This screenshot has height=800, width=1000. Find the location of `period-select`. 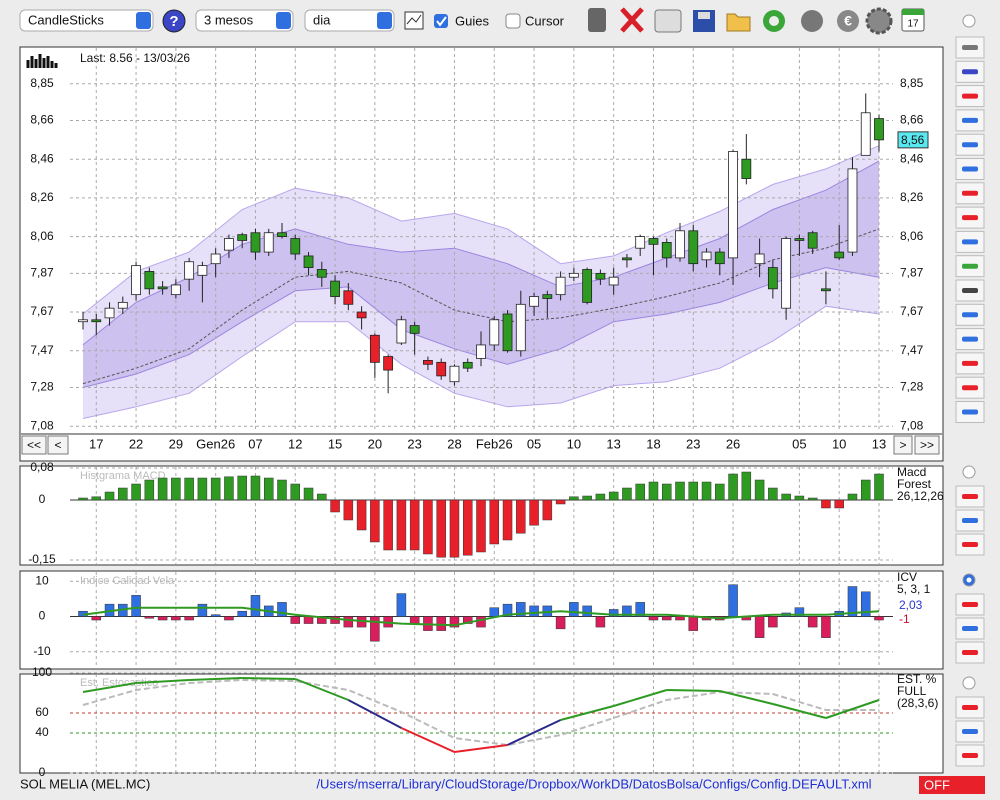

period-select is located at coordinates (244, 20).